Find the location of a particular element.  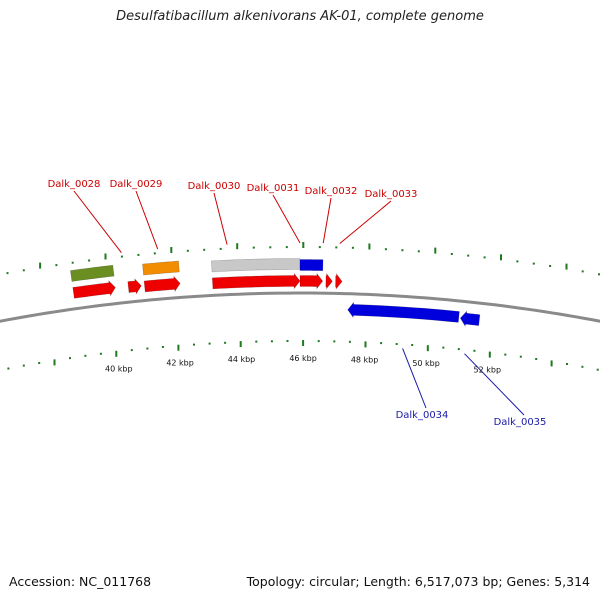

reverse-cds-arrow is located at coordinates (470, 319).